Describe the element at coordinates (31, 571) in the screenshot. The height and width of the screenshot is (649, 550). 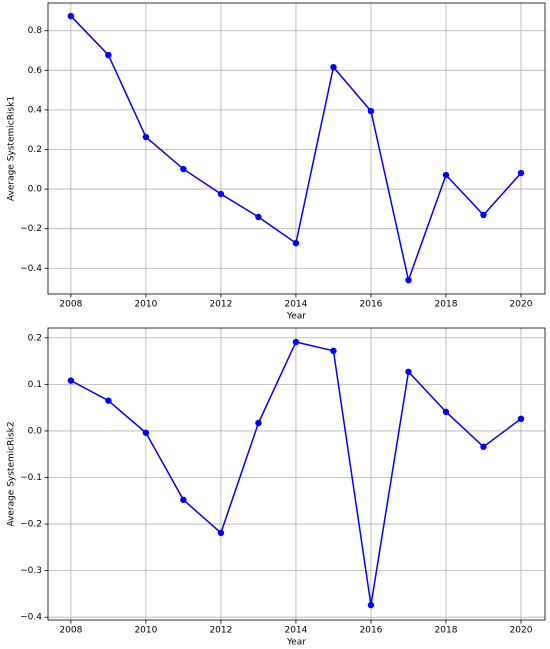
I see `y-tick-label: −0.3` at that location.